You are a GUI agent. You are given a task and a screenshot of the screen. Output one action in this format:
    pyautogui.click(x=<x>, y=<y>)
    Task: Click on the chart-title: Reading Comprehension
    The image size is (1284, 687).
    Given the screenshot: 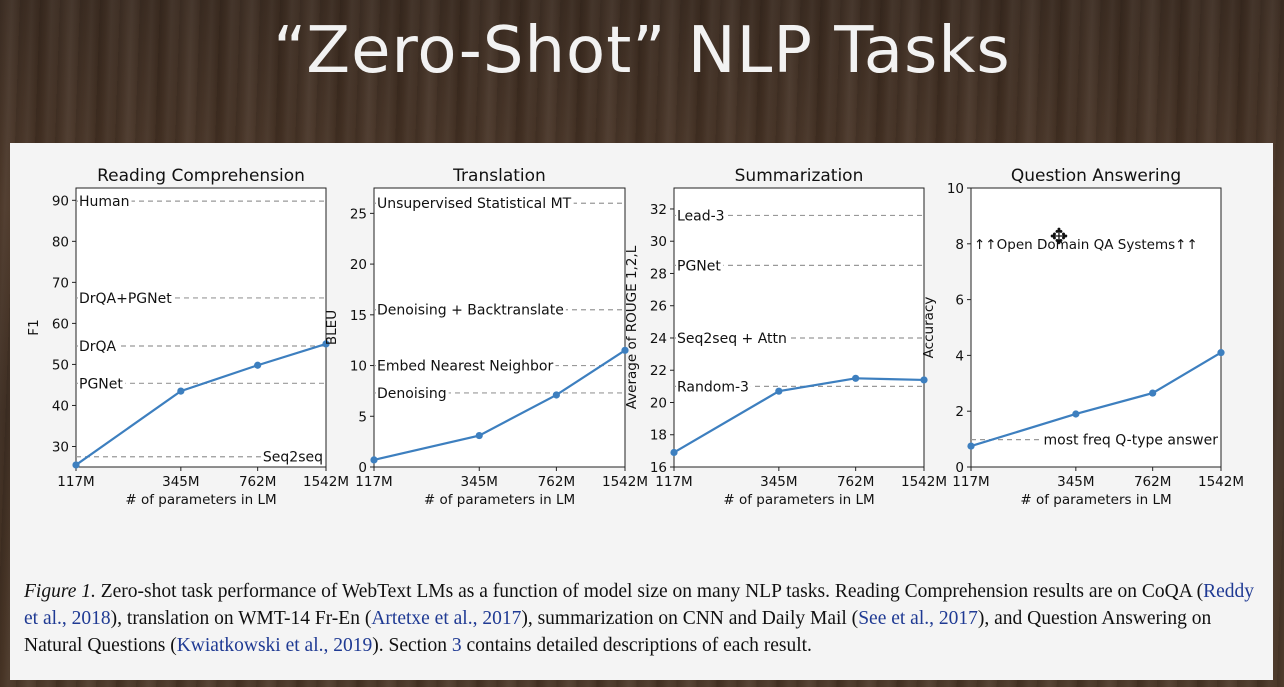 What is the action you would take?
    pyautogui.click(x=201, y=176)
    